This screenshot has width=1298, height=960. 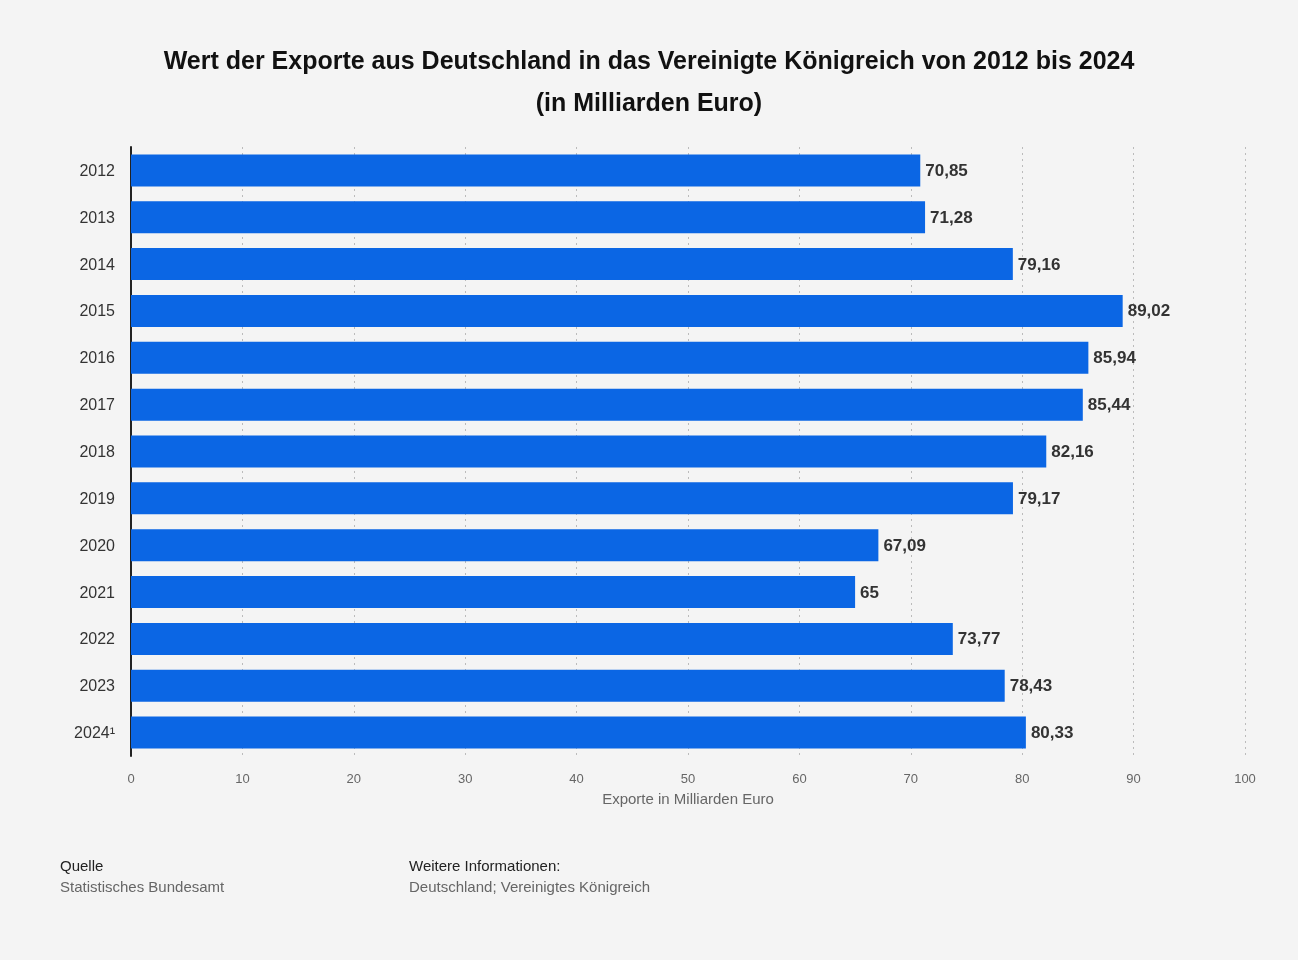 I want to click on x-tick-label: 10, so click(x=242, y=778).